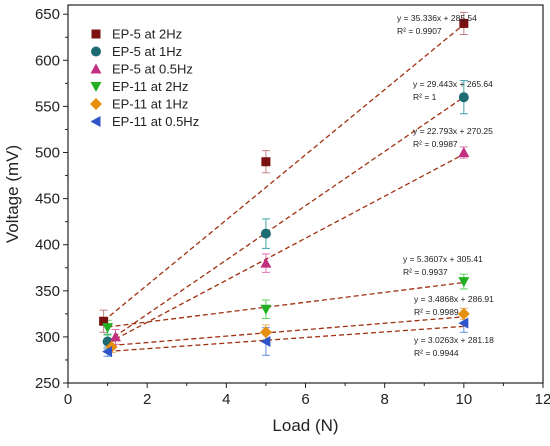 The height and width of the screenshot is (446, 550). What do you see at coordinates (47, 291) in the screenshot?
I see `y-tick-label: 350` at bounding box center [47, 291].